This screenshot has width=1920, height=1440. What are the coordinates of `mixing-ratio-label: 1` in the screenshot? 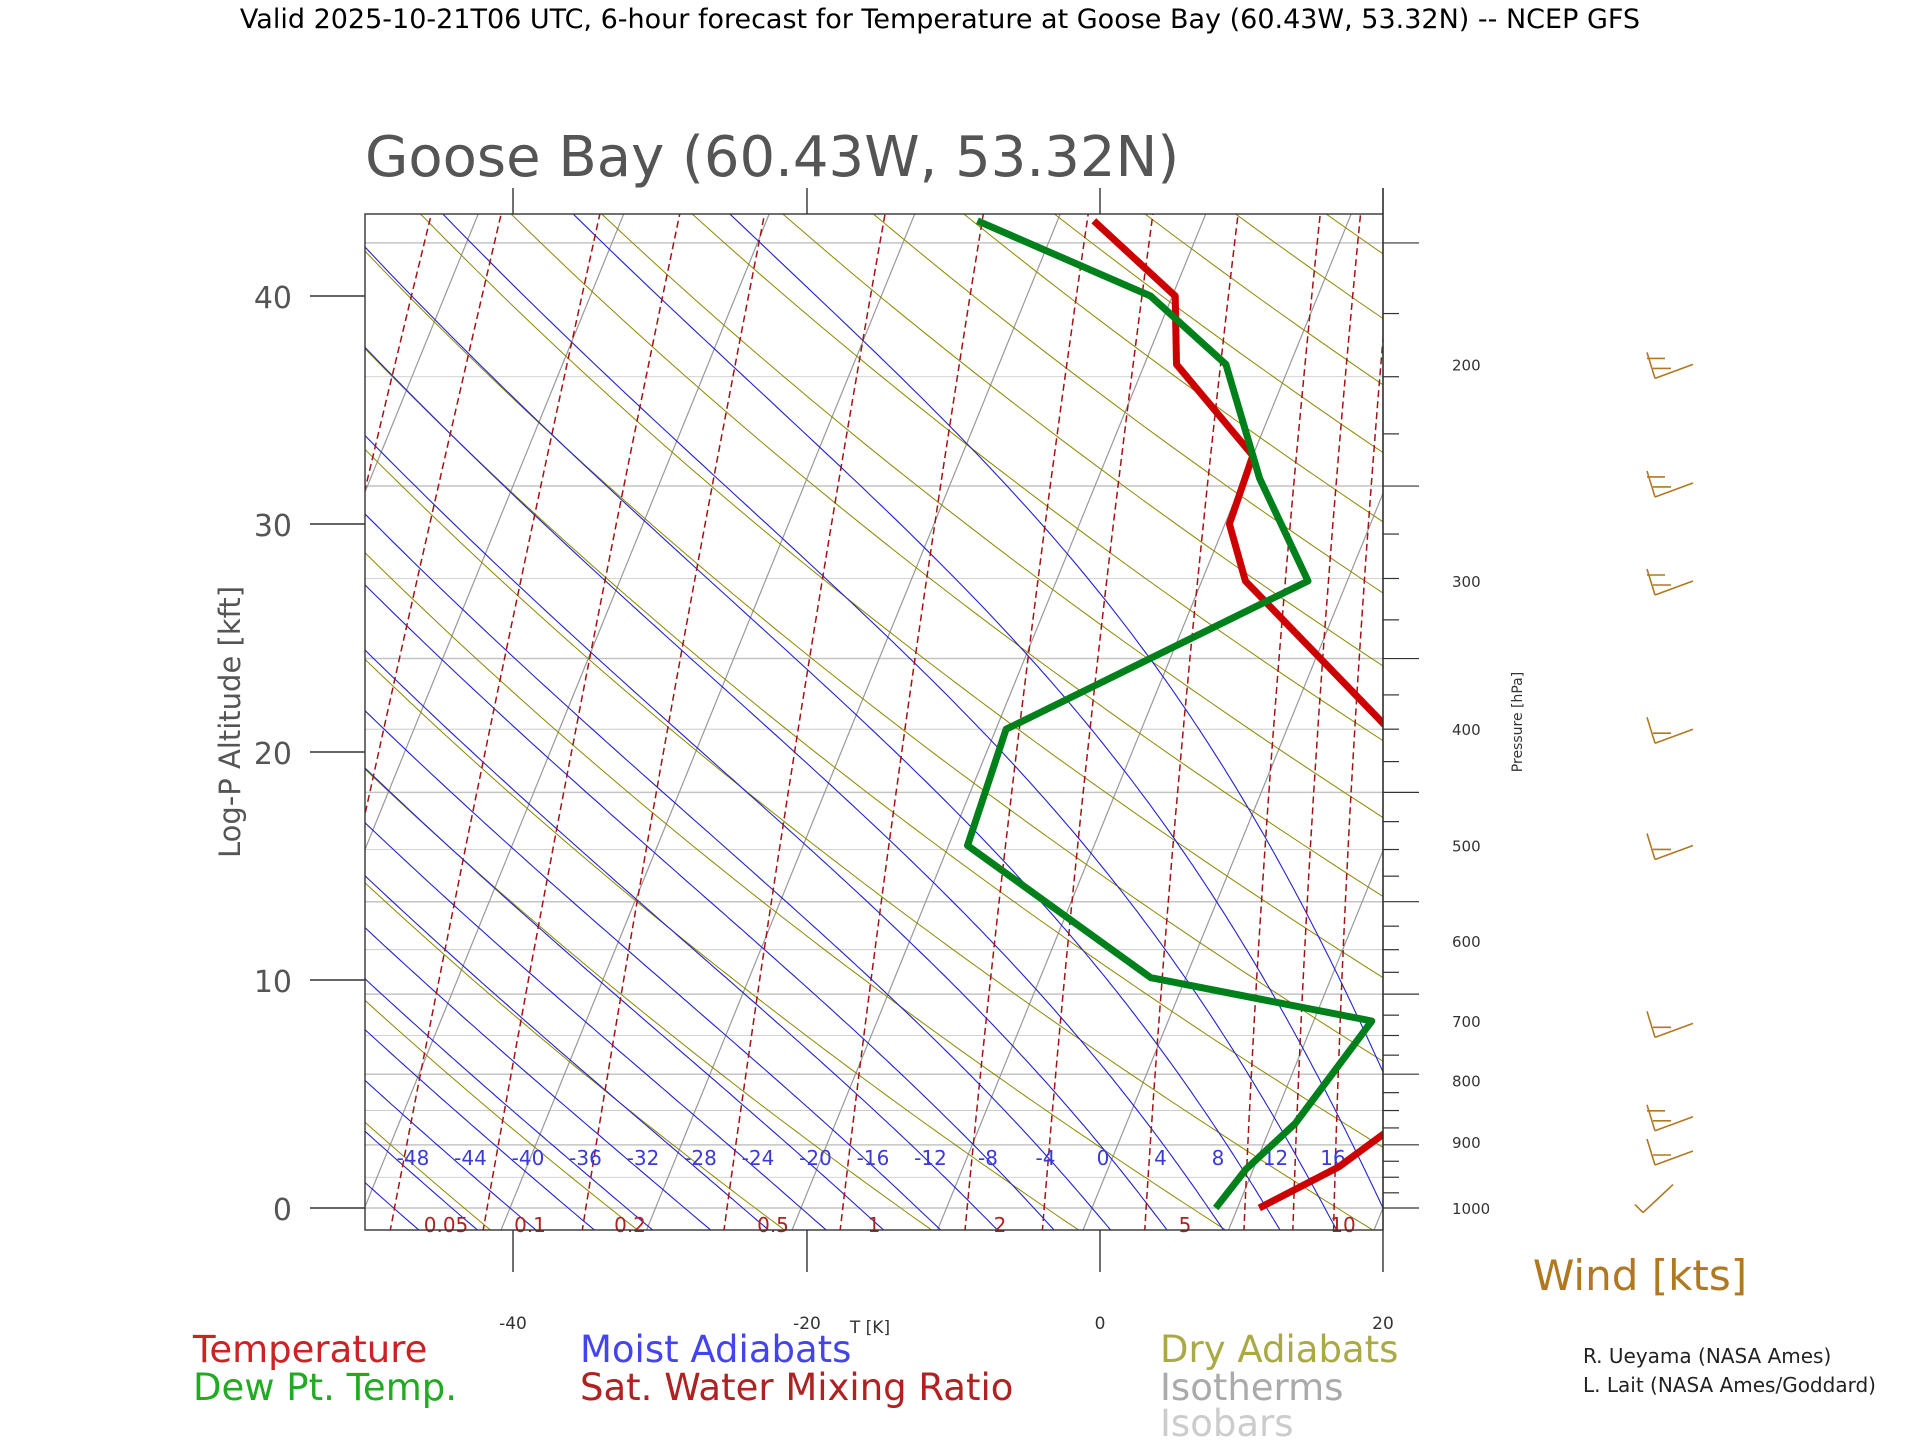 It's located at (874, 1225).